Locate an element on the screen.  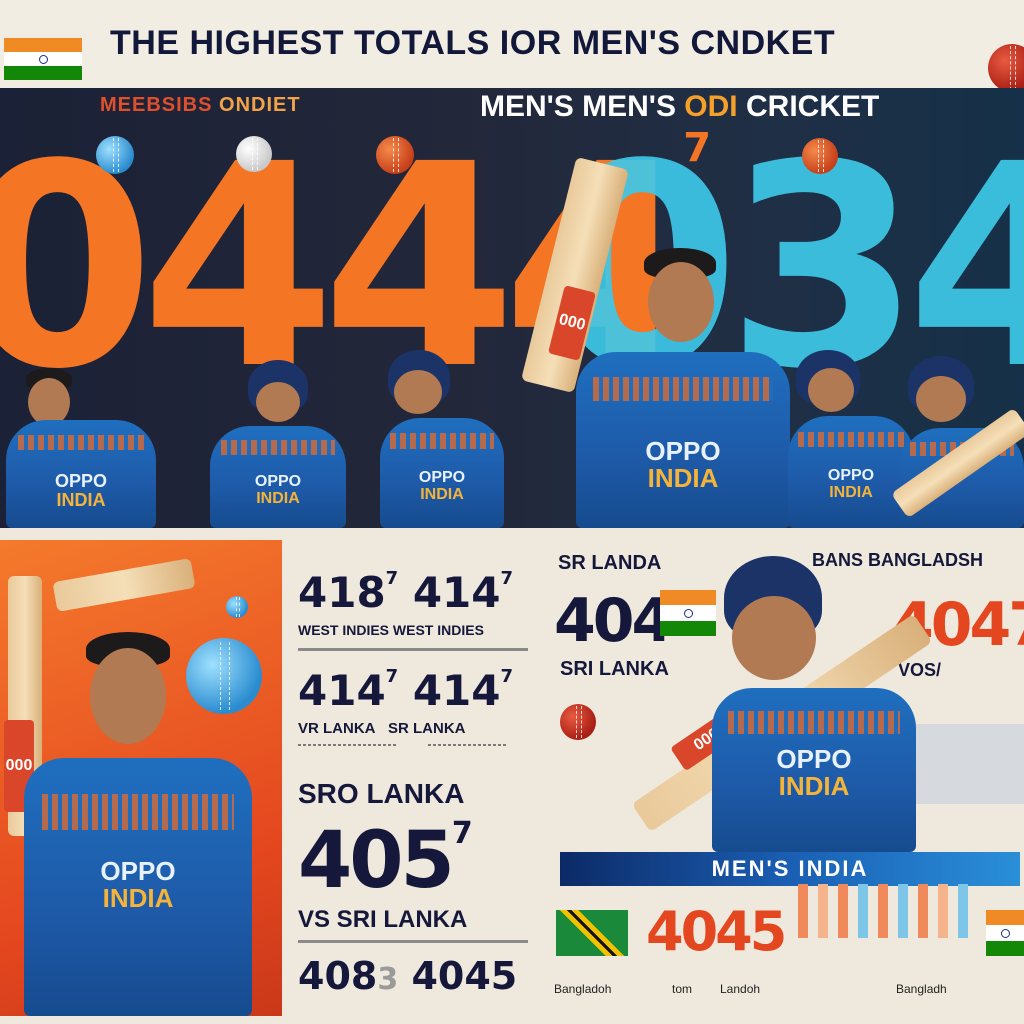
stadium-graphic is located at coordinates (967, 764).